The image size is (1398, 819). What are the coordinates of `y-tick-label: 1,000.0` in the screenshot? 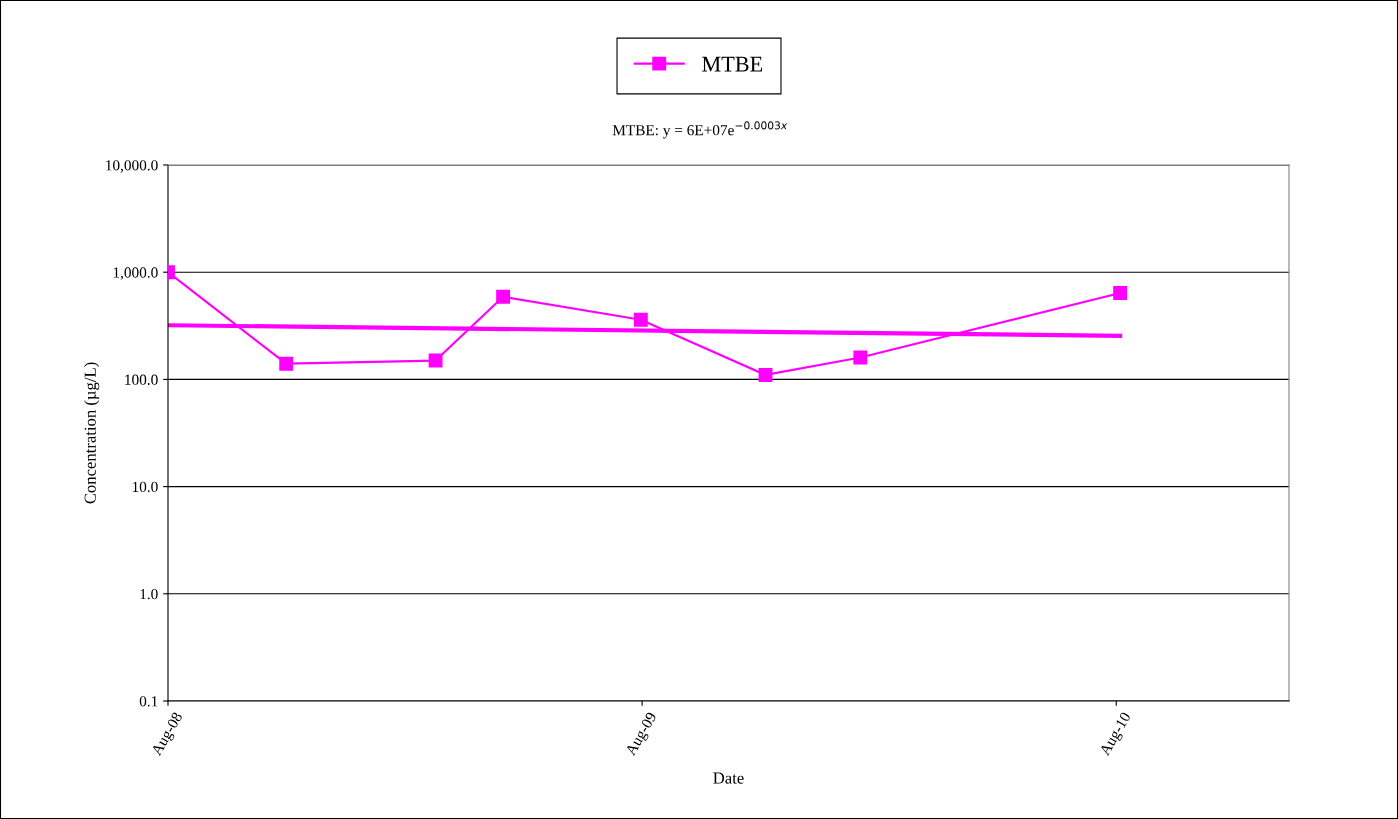 It's located at (135, 273).